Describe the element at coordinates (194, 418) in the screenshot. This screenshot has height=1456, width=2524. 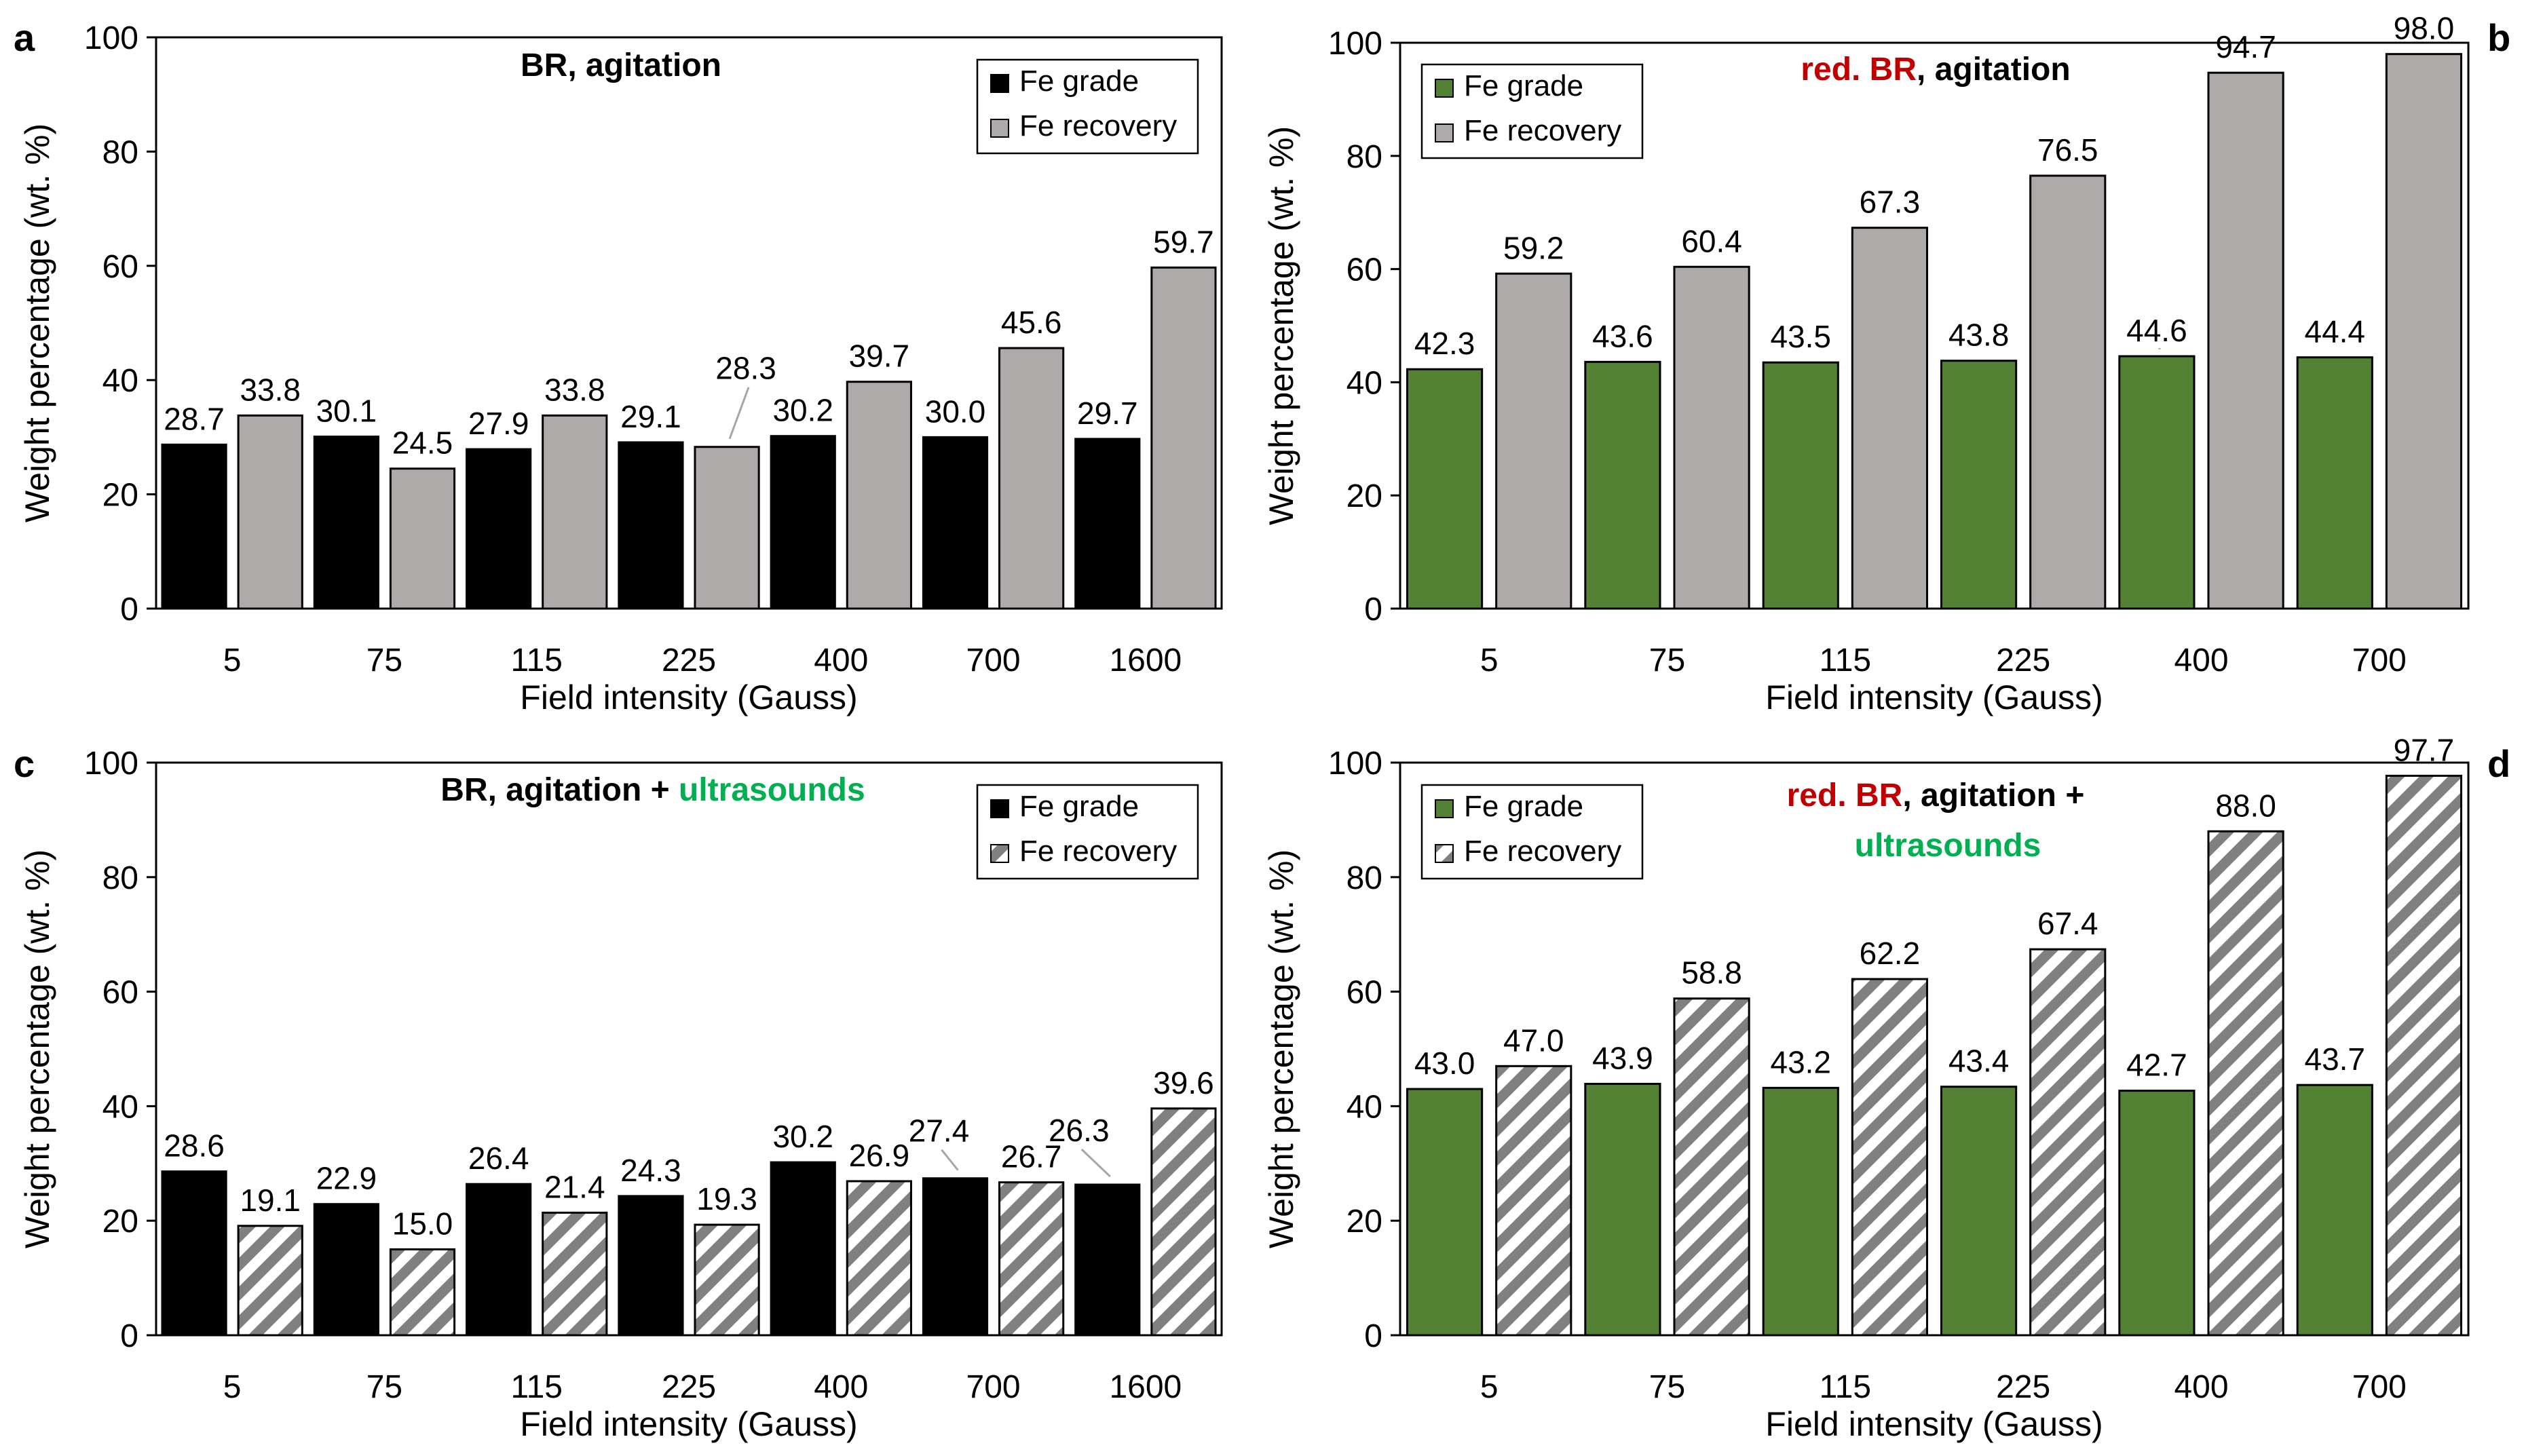
I see `data-label: 28.7` at that location.